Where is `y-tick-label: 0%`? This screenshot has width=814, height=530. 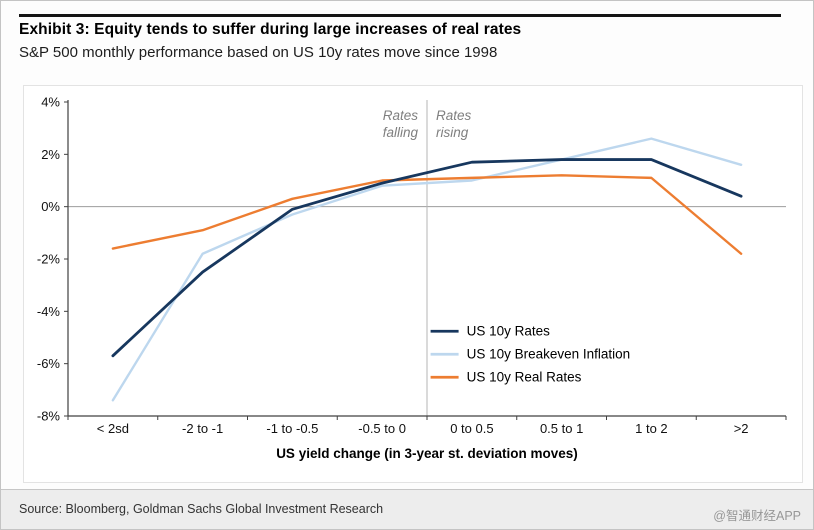
y-tick-label: 0% is located at coordinates (50, 206).